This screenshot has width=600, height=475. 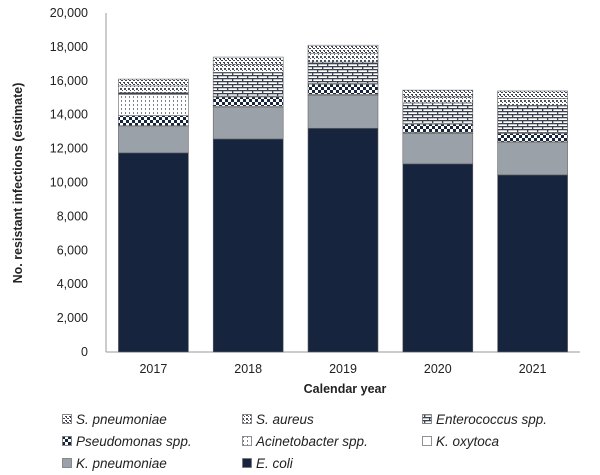 I want to click on y-tick-label: 0, so click(x=84, y=352).